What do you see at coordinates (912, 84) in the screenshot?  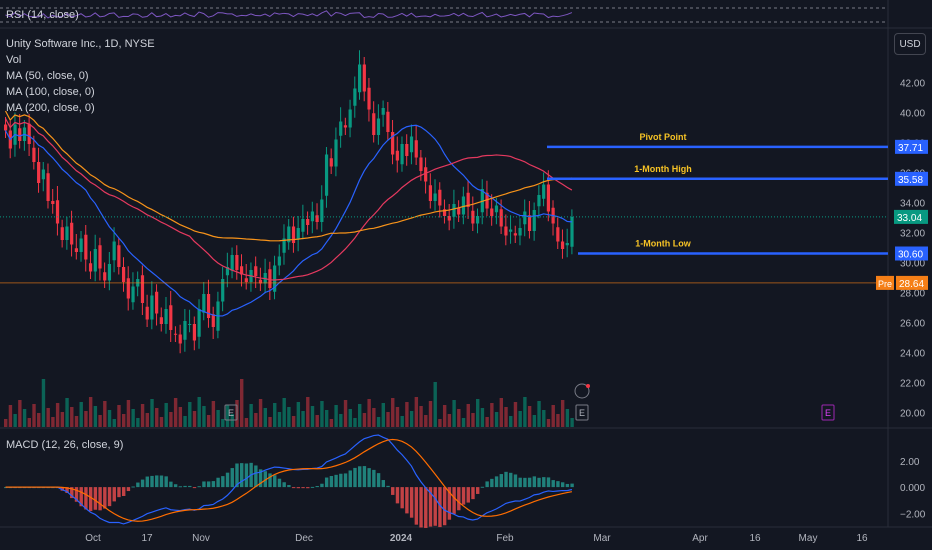 I see `y-tick-label: 42.00` at bounding box center [912, 84].